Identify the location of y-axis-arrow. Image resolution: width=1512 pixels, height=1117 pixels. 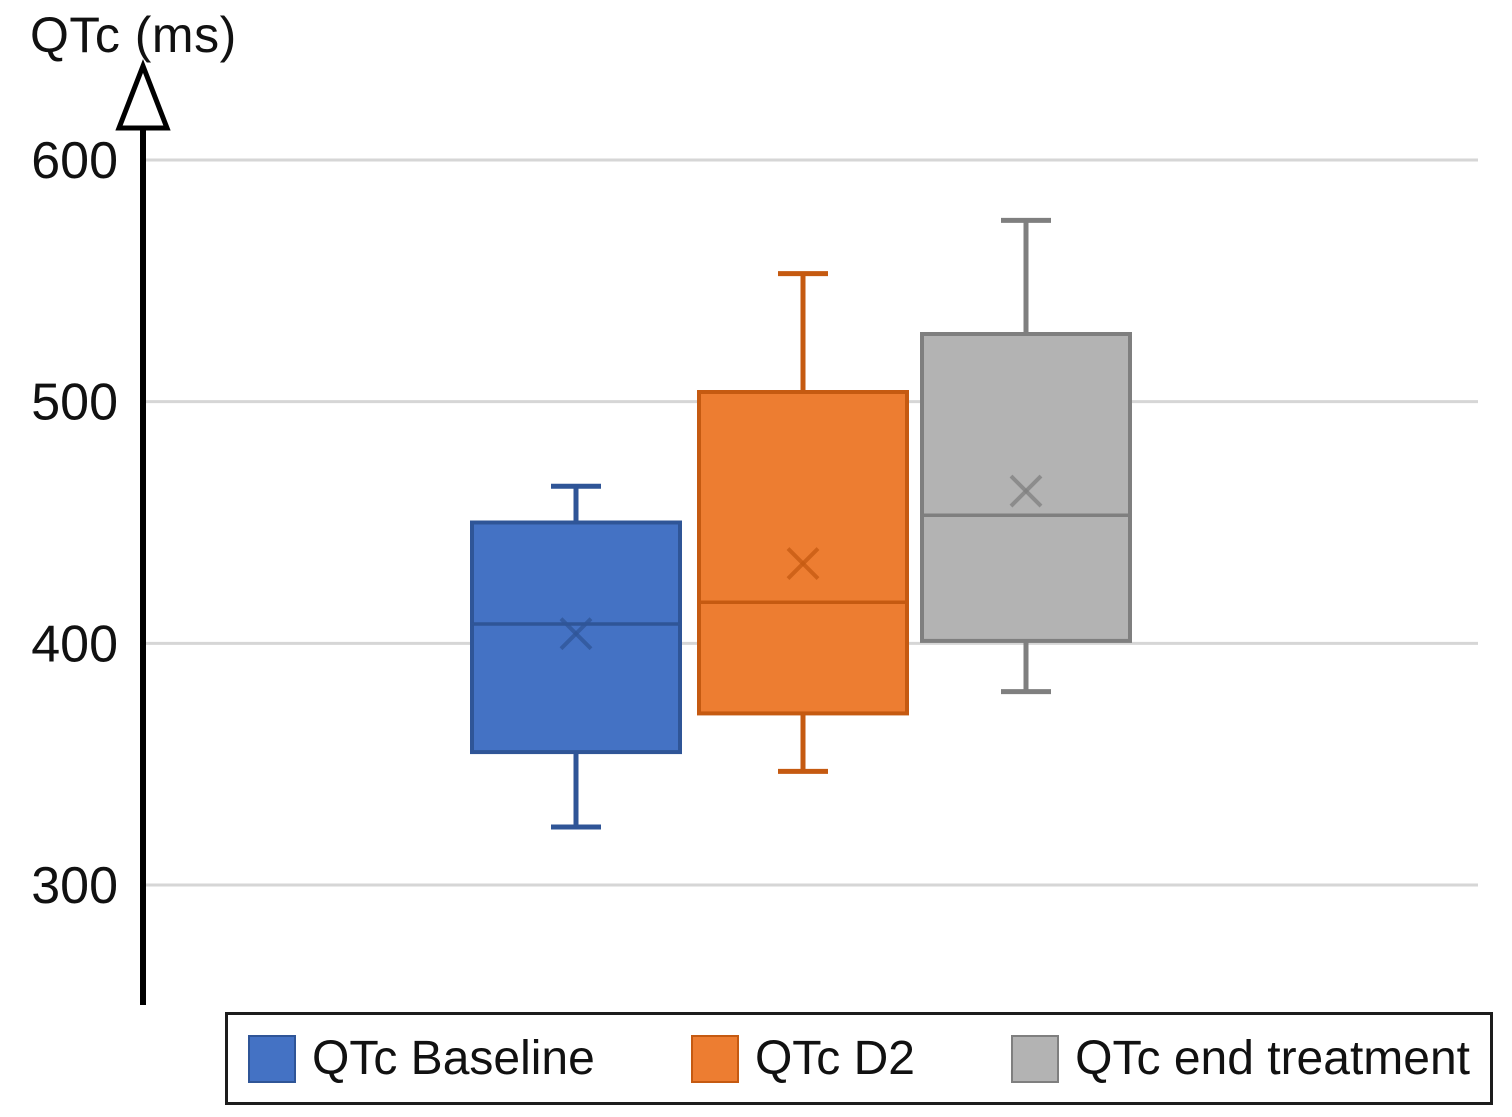
(143, 95).